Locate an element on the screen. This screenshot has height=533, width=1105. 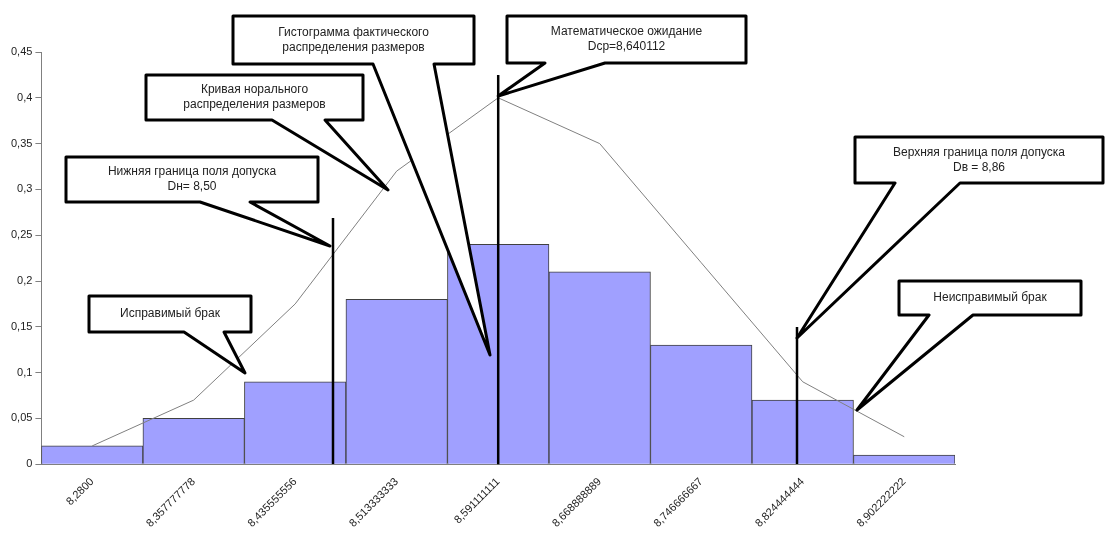
annotation: Исправимый брак is located at coordinates (170, 313).